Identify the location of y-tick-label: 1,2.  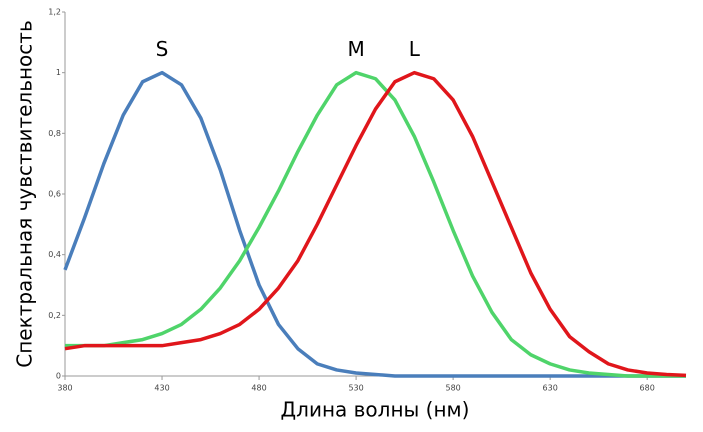
(54, 12).